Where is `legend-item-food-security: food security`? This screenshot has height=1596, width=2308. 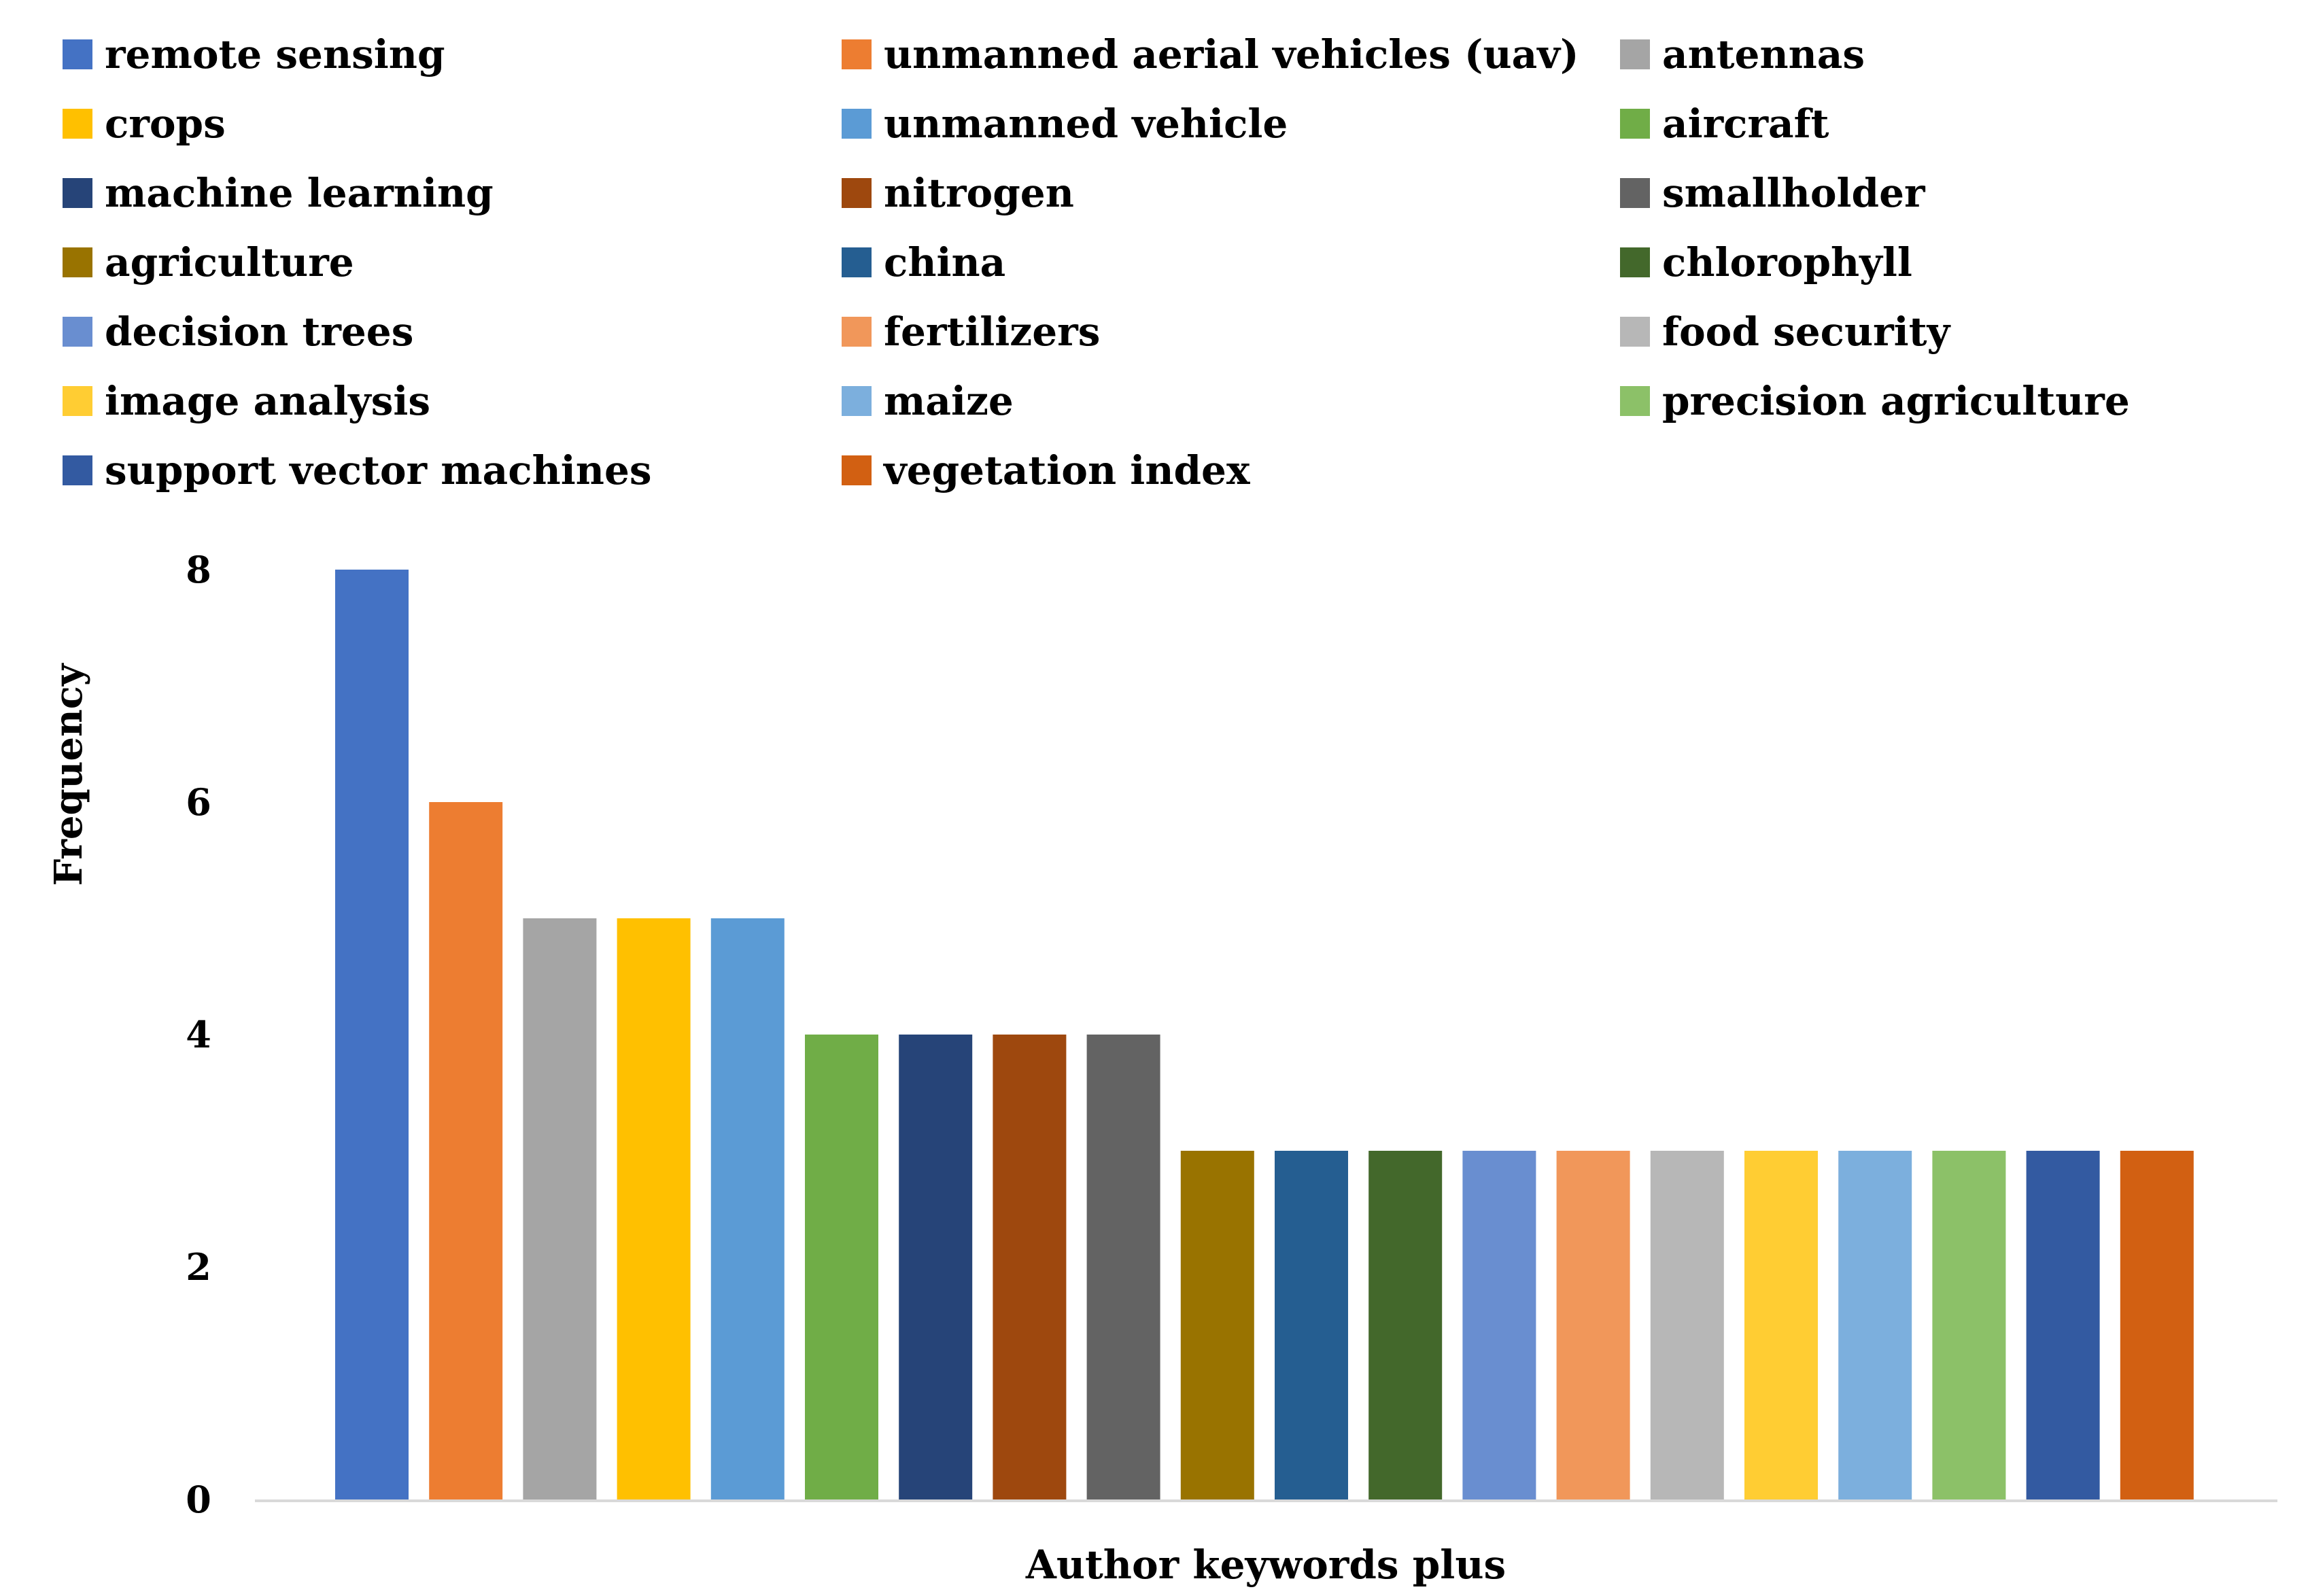
legend-item-food-security: food security is located at coordinates (1785, 332).